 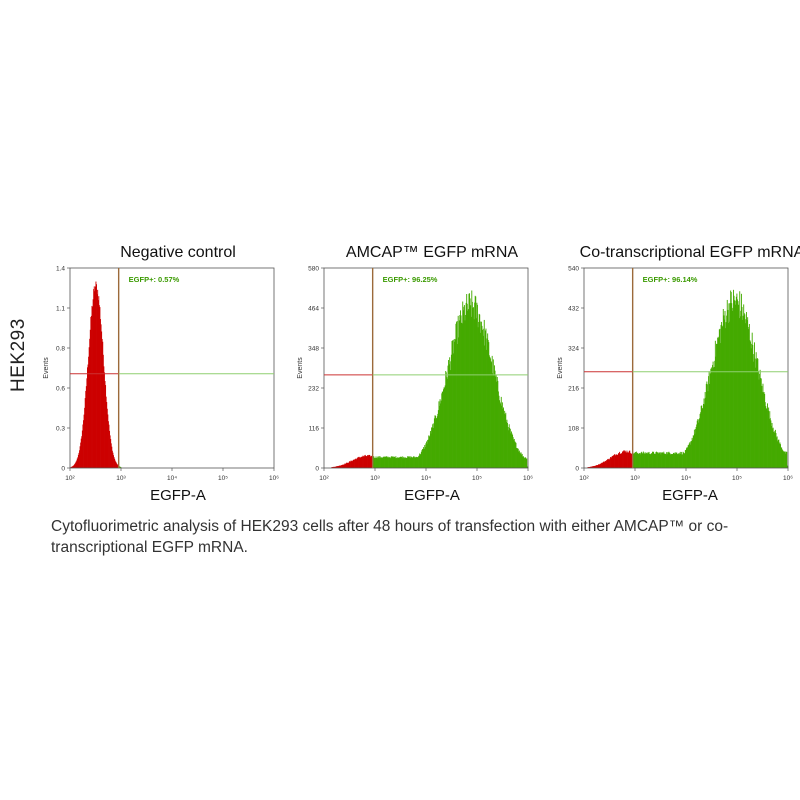 I want to click on y-tick-label: 540, so click(x=573, y=269).